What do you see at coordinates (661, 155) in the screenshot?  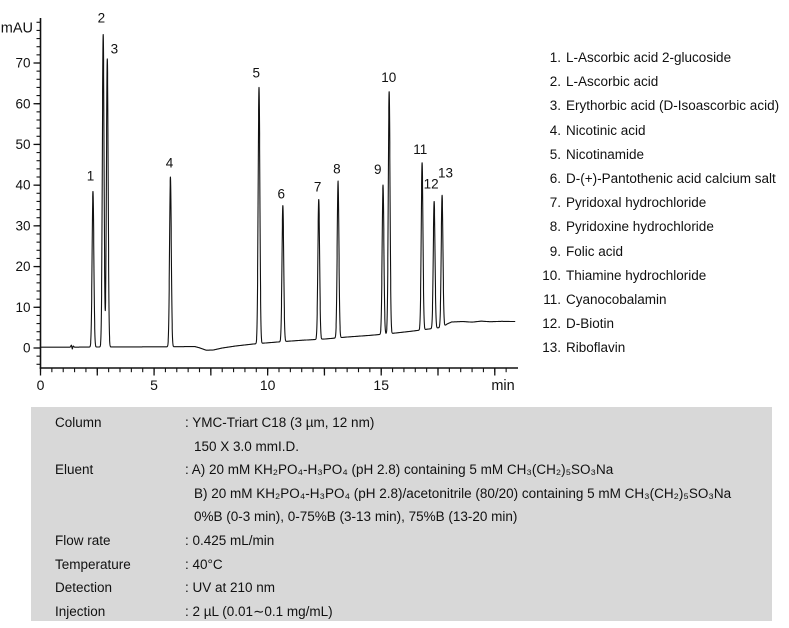 I see `legend-item: 5. Nicotinamide` at bounding box center [661, 155].